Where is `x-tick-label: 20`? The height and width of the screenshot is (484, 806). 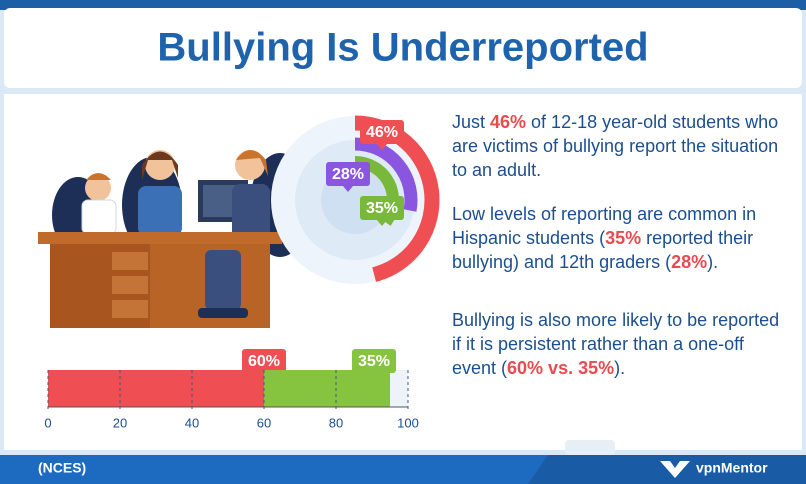 x-tick-label: 20 is located at coordinates (120, 422).